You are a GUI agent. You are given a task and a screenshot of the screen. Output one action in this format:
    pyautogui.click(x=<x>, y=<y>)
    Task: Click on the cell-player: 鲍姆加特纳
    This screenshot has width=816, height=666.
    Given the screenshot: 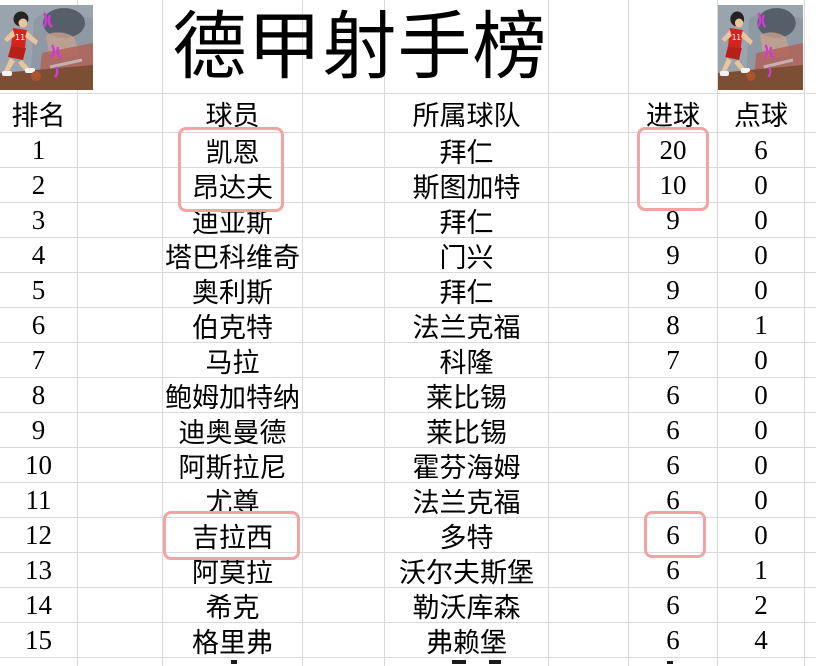 What is the action you would take?
    pyautogui.click(x=233, y=395)
    